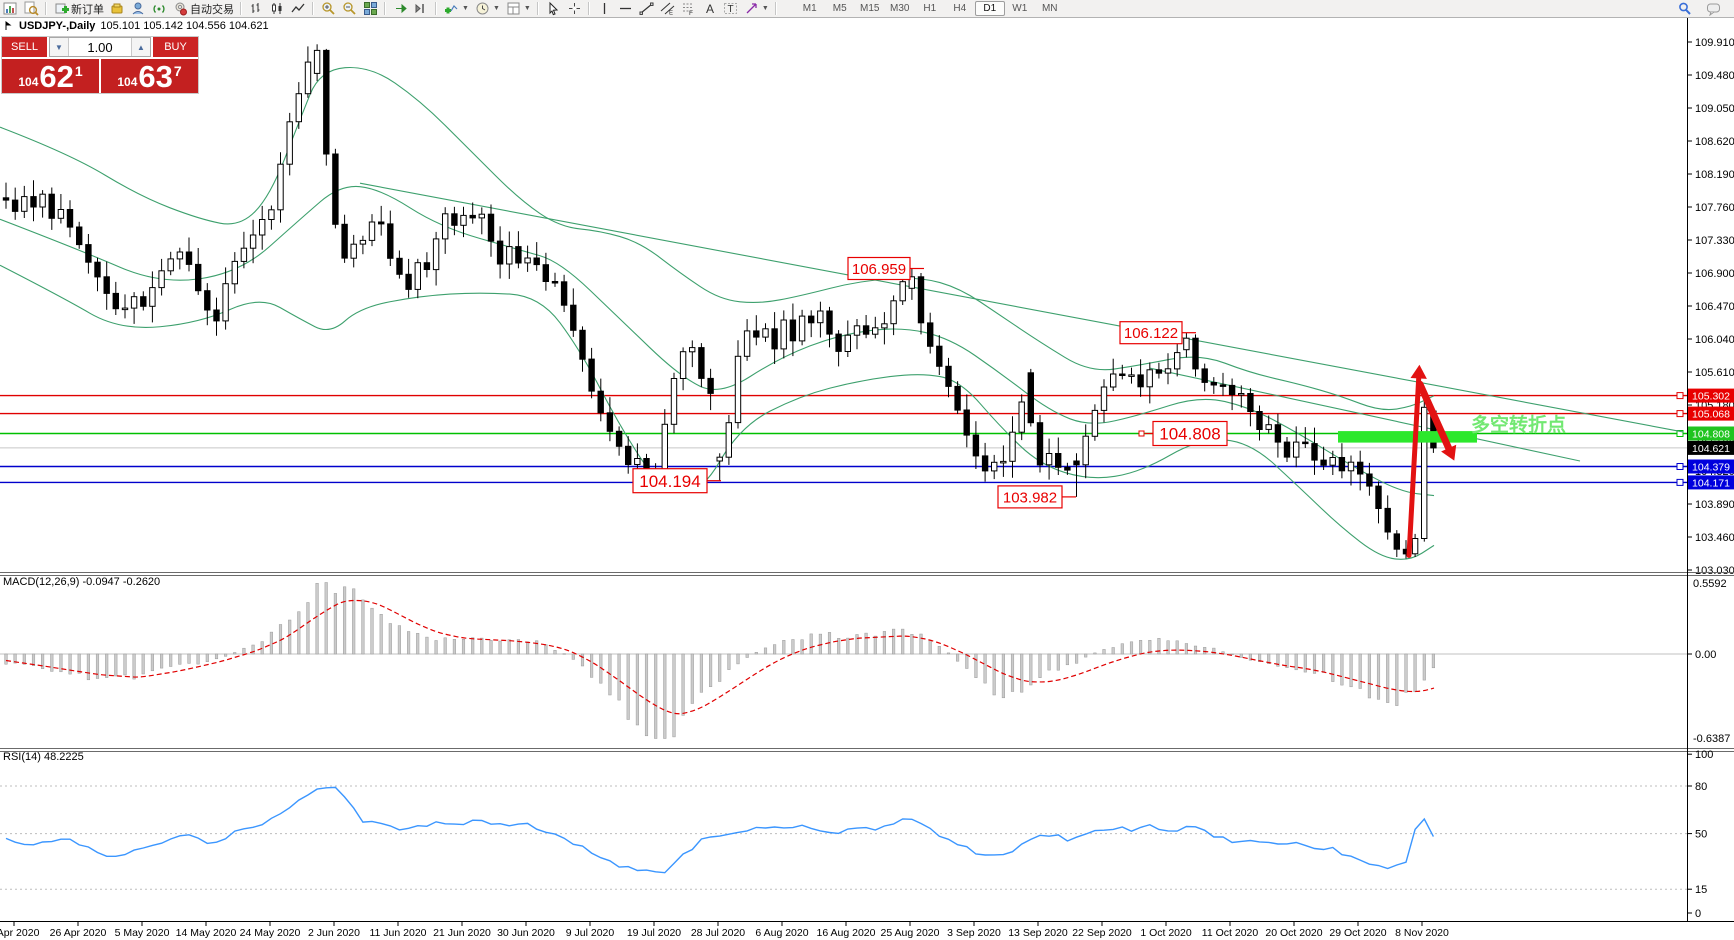 The image size is (1734, 940). I want to click on svg-text: 0.00, so click(1705, 655).